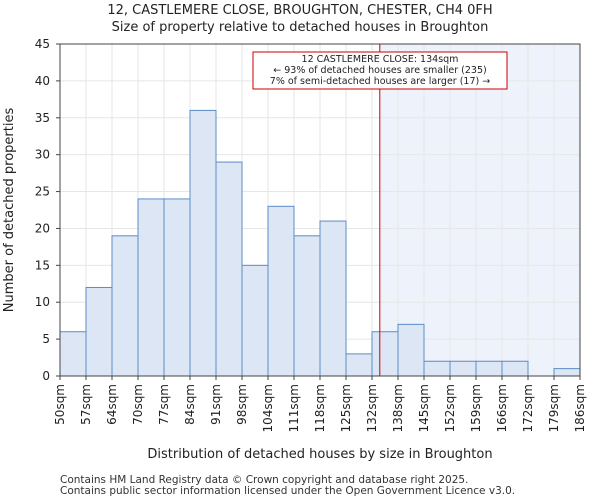 This screenshot has width=600, height=500. Describe the element at coordinates (47, 210) in the screenshot. I see `y-axis-ticks: 0 5 10 15 20 25 30 35 40 45` at that location.